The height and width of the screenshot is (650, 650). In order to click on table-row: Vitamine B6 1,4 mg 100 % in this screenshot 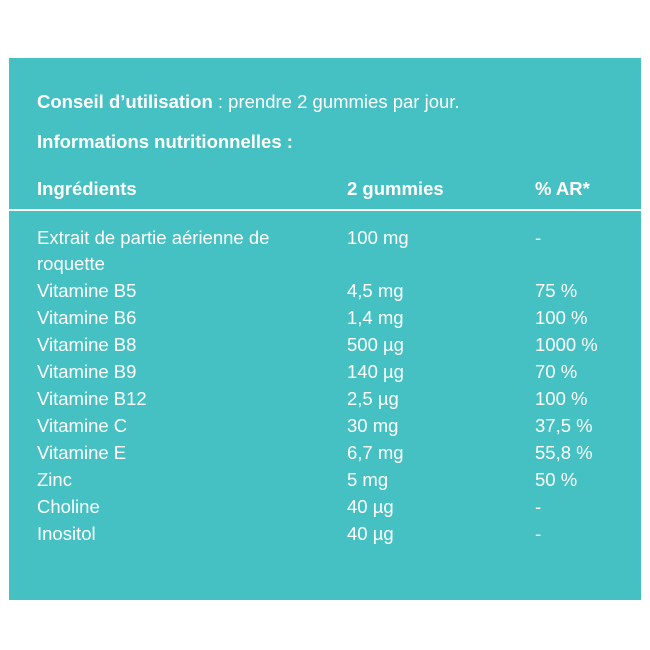, I will do `click(325, 318)`.